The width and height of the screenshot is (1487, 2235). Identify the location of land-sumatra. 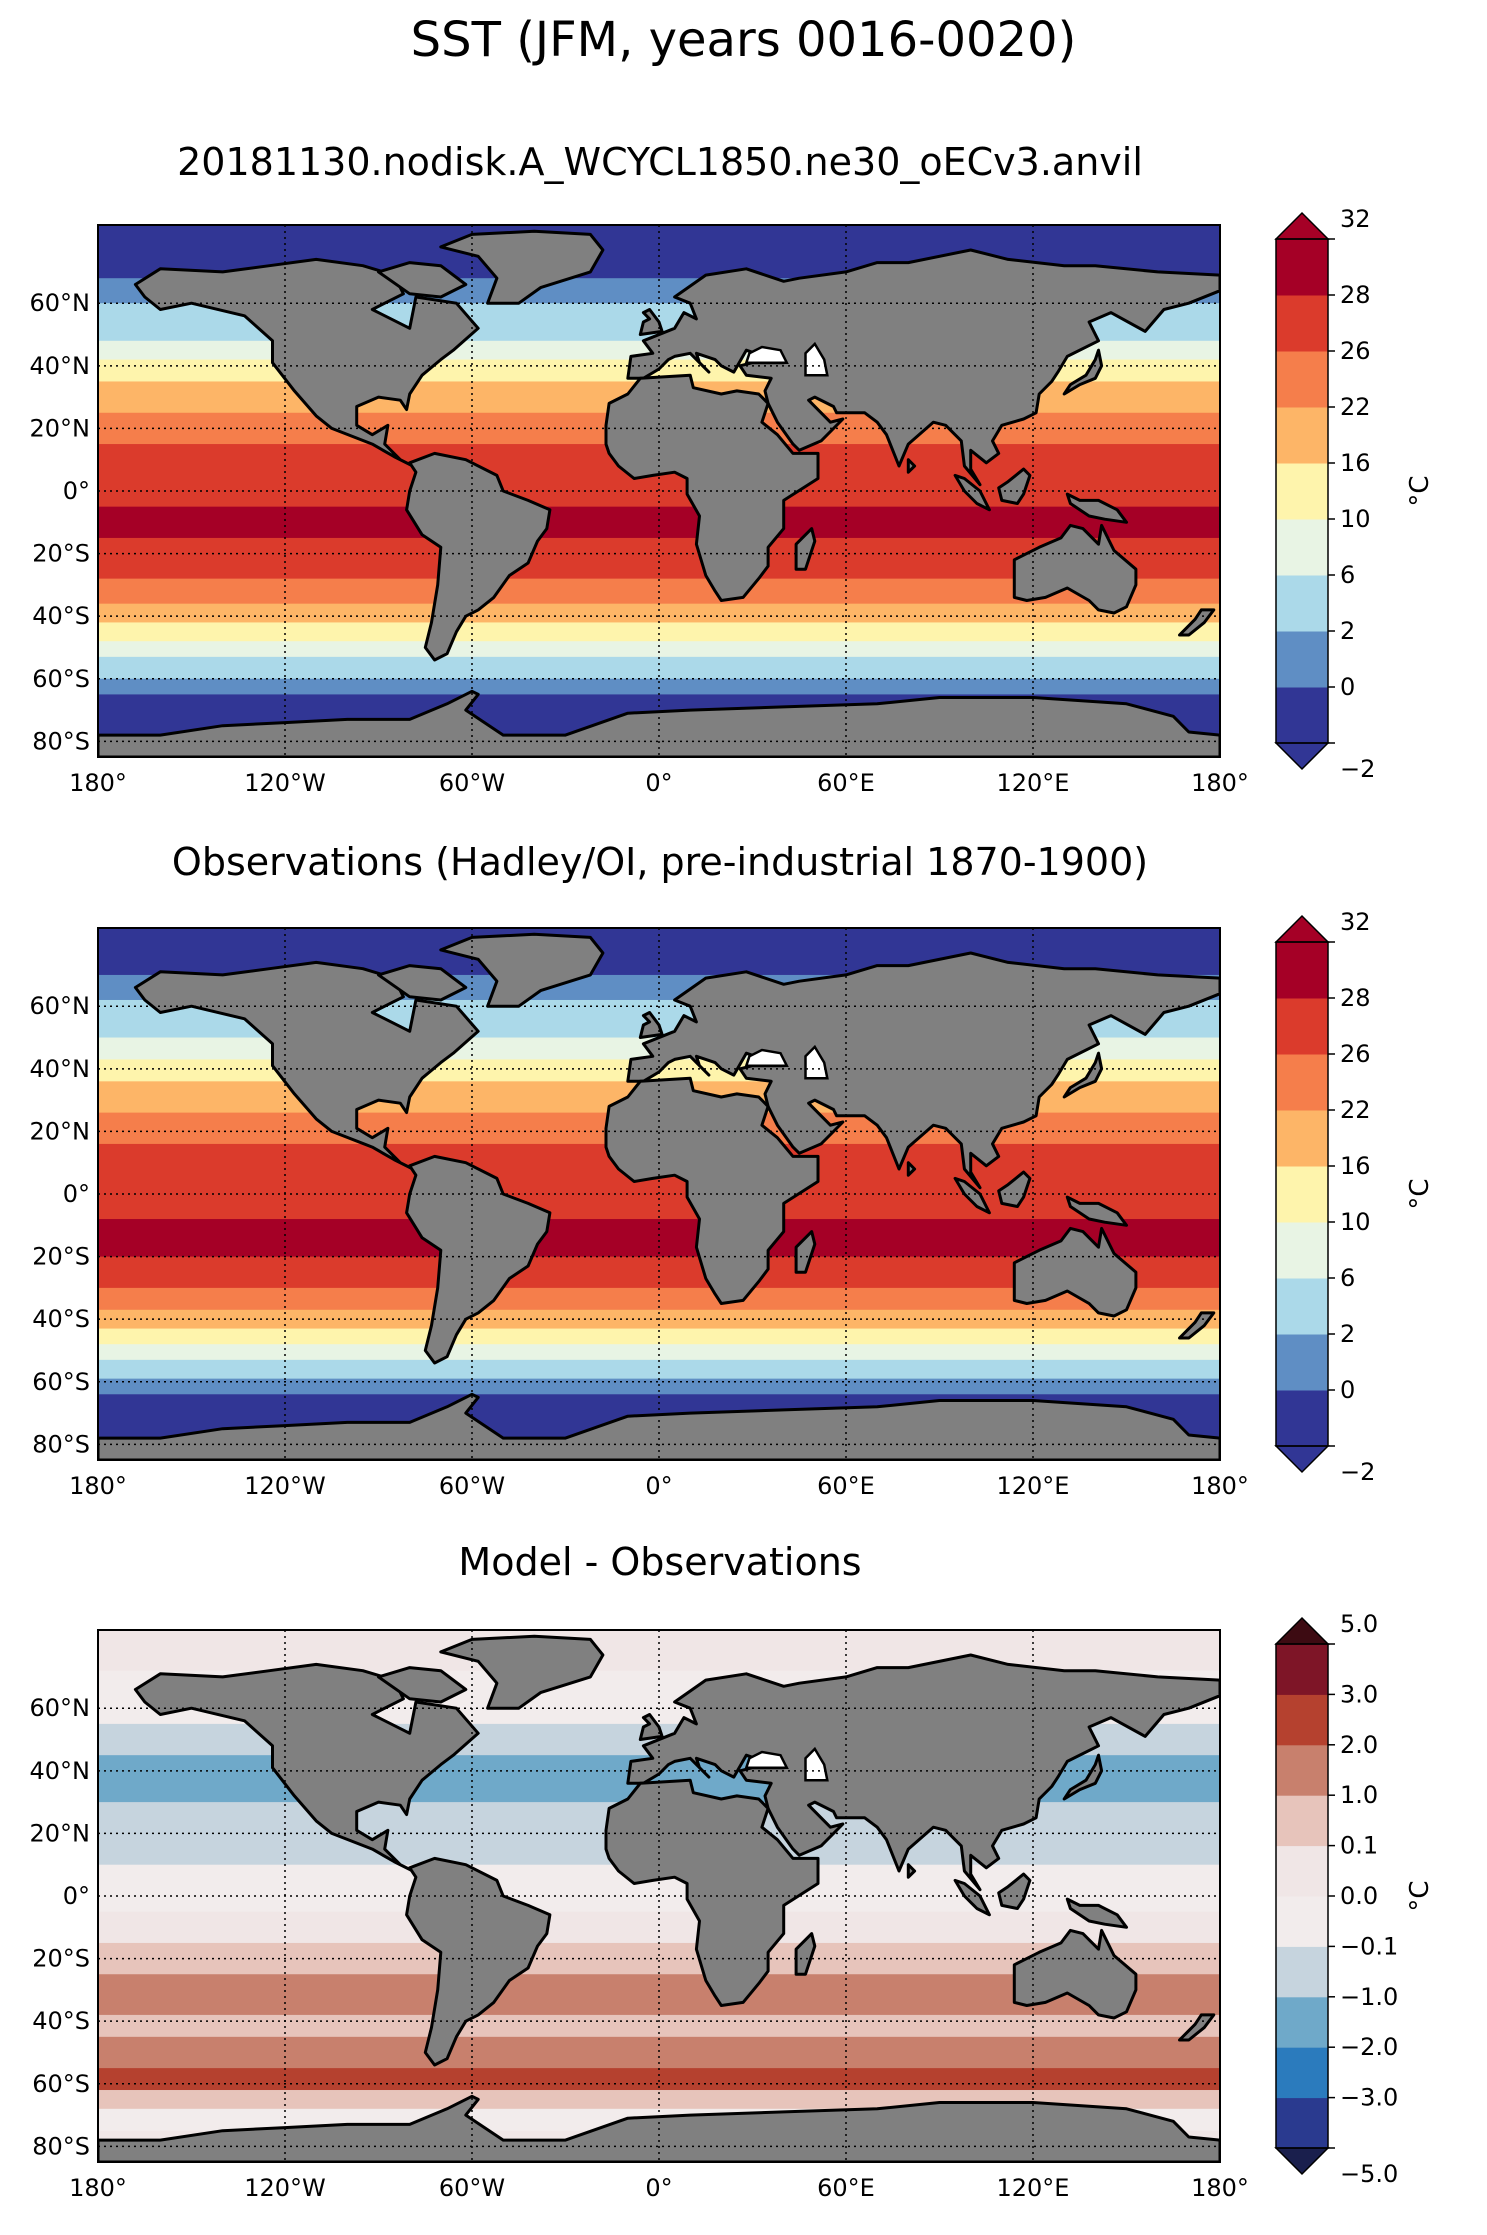
(972, 1195).